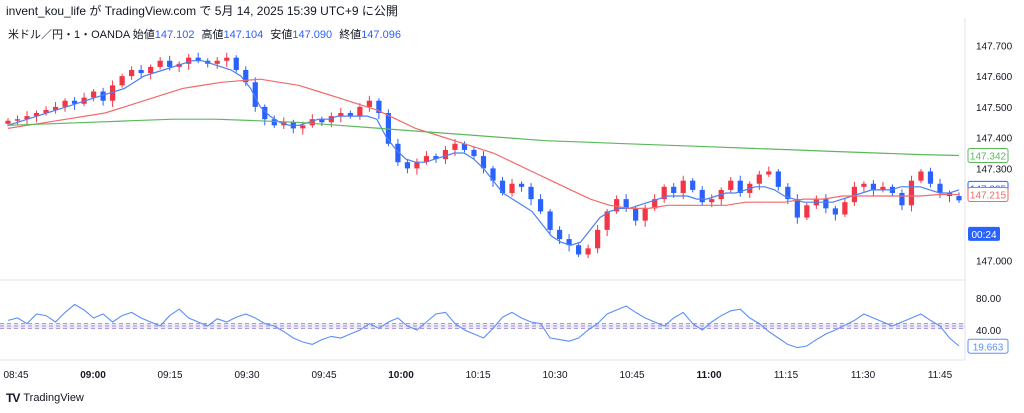 This screenshot has height=413, width=1024. I want to click on time-tick-label: 09:30, so click(246, 375).